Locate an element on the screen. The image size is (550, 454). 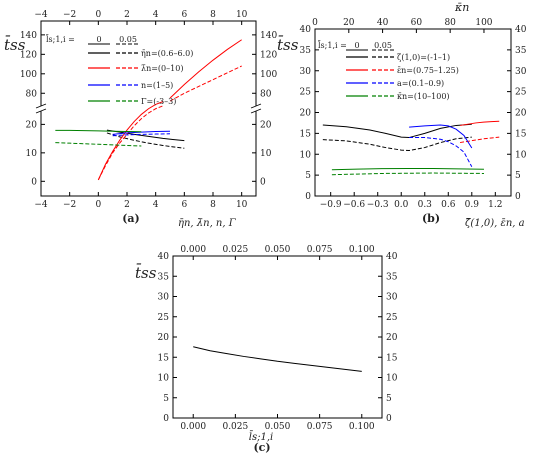
panel-b-y-tick-label: 10 is located at coordinates (306, 155).